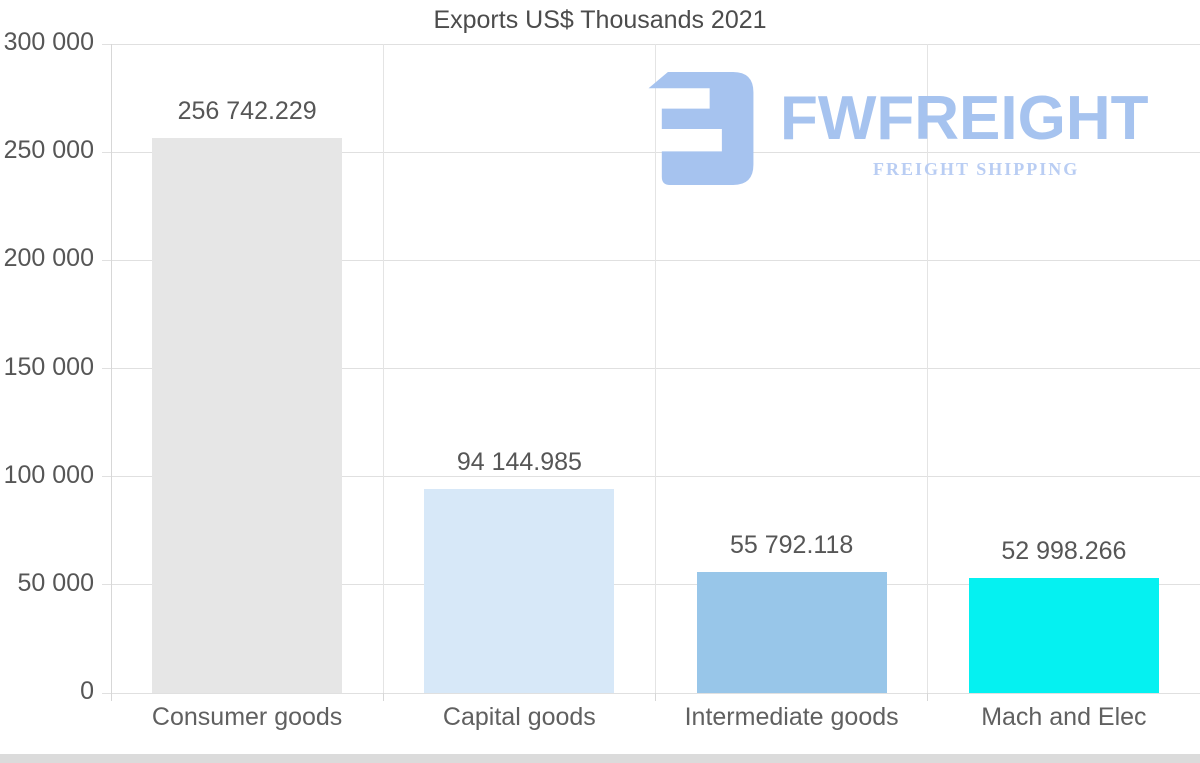  Describe the element at coordinates (48, 474) in the screenshot. I see `y-tick-label: 100 000` at that location.